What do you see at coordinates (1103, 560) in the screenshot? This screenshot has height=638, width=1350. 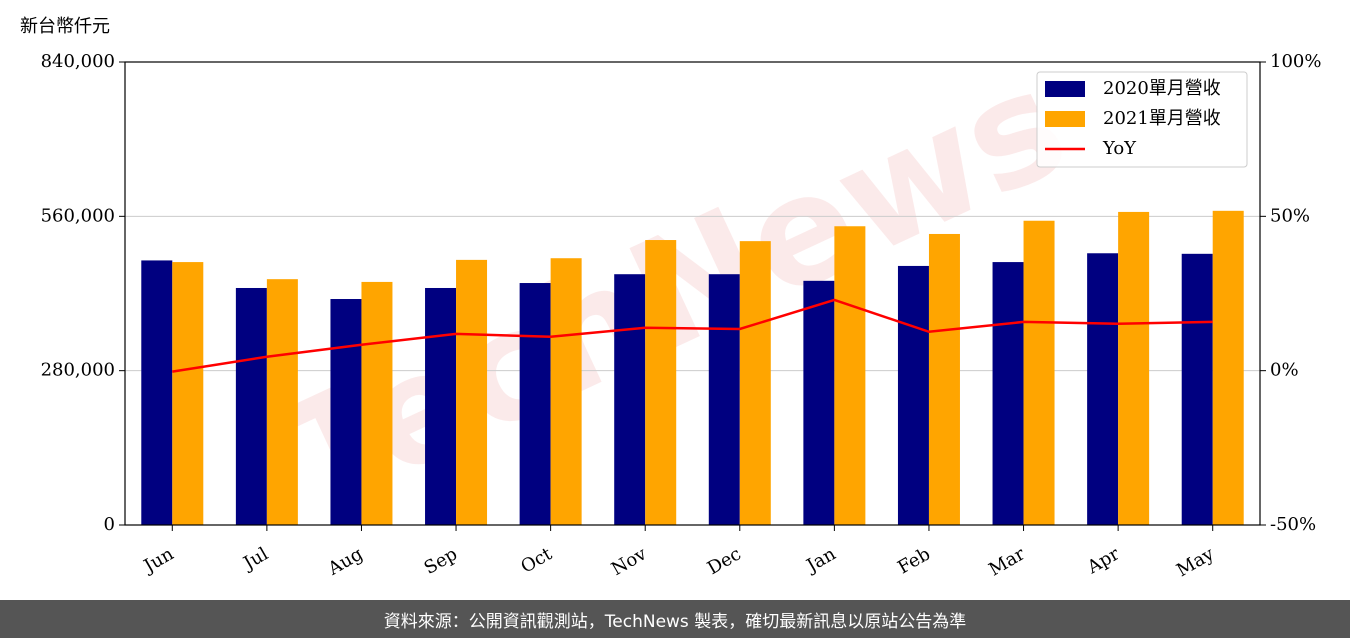 I see `x-tick-label: Apr` at bounding box center [1103, 560].